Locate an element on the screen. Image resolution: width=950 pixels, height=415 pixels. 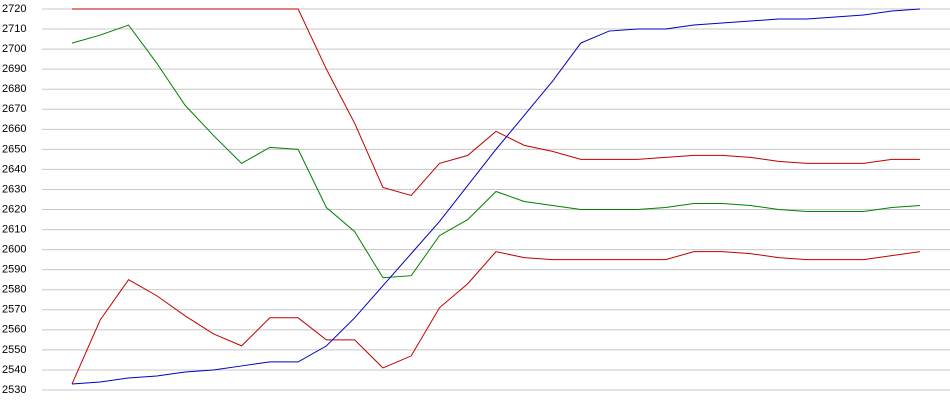
y-tick-label: 2550 is located at coordinates (14, 350).